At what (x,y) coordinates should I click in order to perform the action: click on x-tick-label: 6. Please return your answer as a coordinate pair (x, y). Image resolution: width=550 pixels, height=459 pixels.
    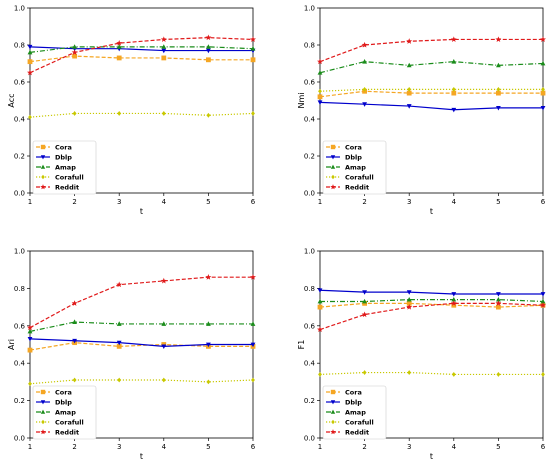
    Looking at the image, I should click on (543, 202).